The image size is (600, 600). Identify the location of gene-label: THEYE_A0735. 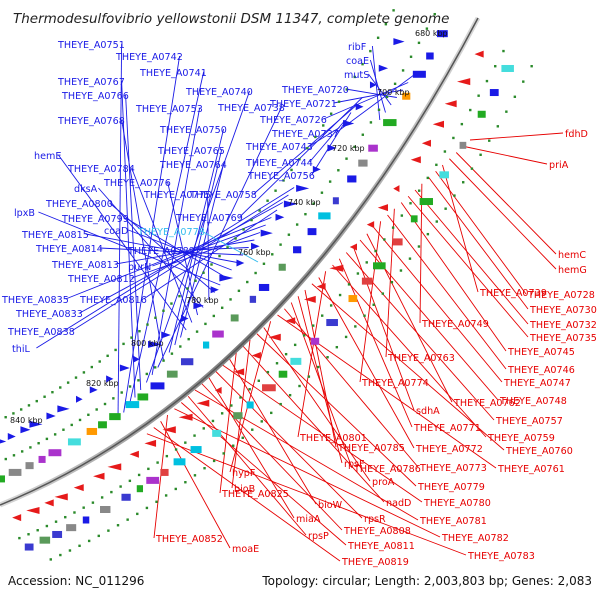
(563, 338).